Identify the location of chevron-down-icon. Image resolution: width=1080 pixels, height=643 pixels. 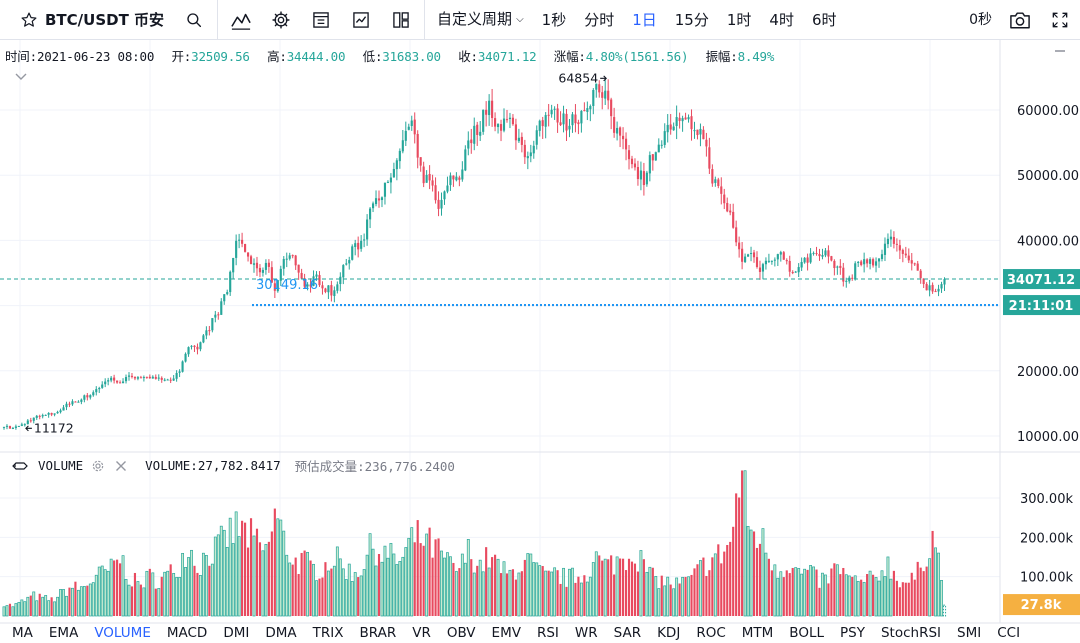
(21, 77).